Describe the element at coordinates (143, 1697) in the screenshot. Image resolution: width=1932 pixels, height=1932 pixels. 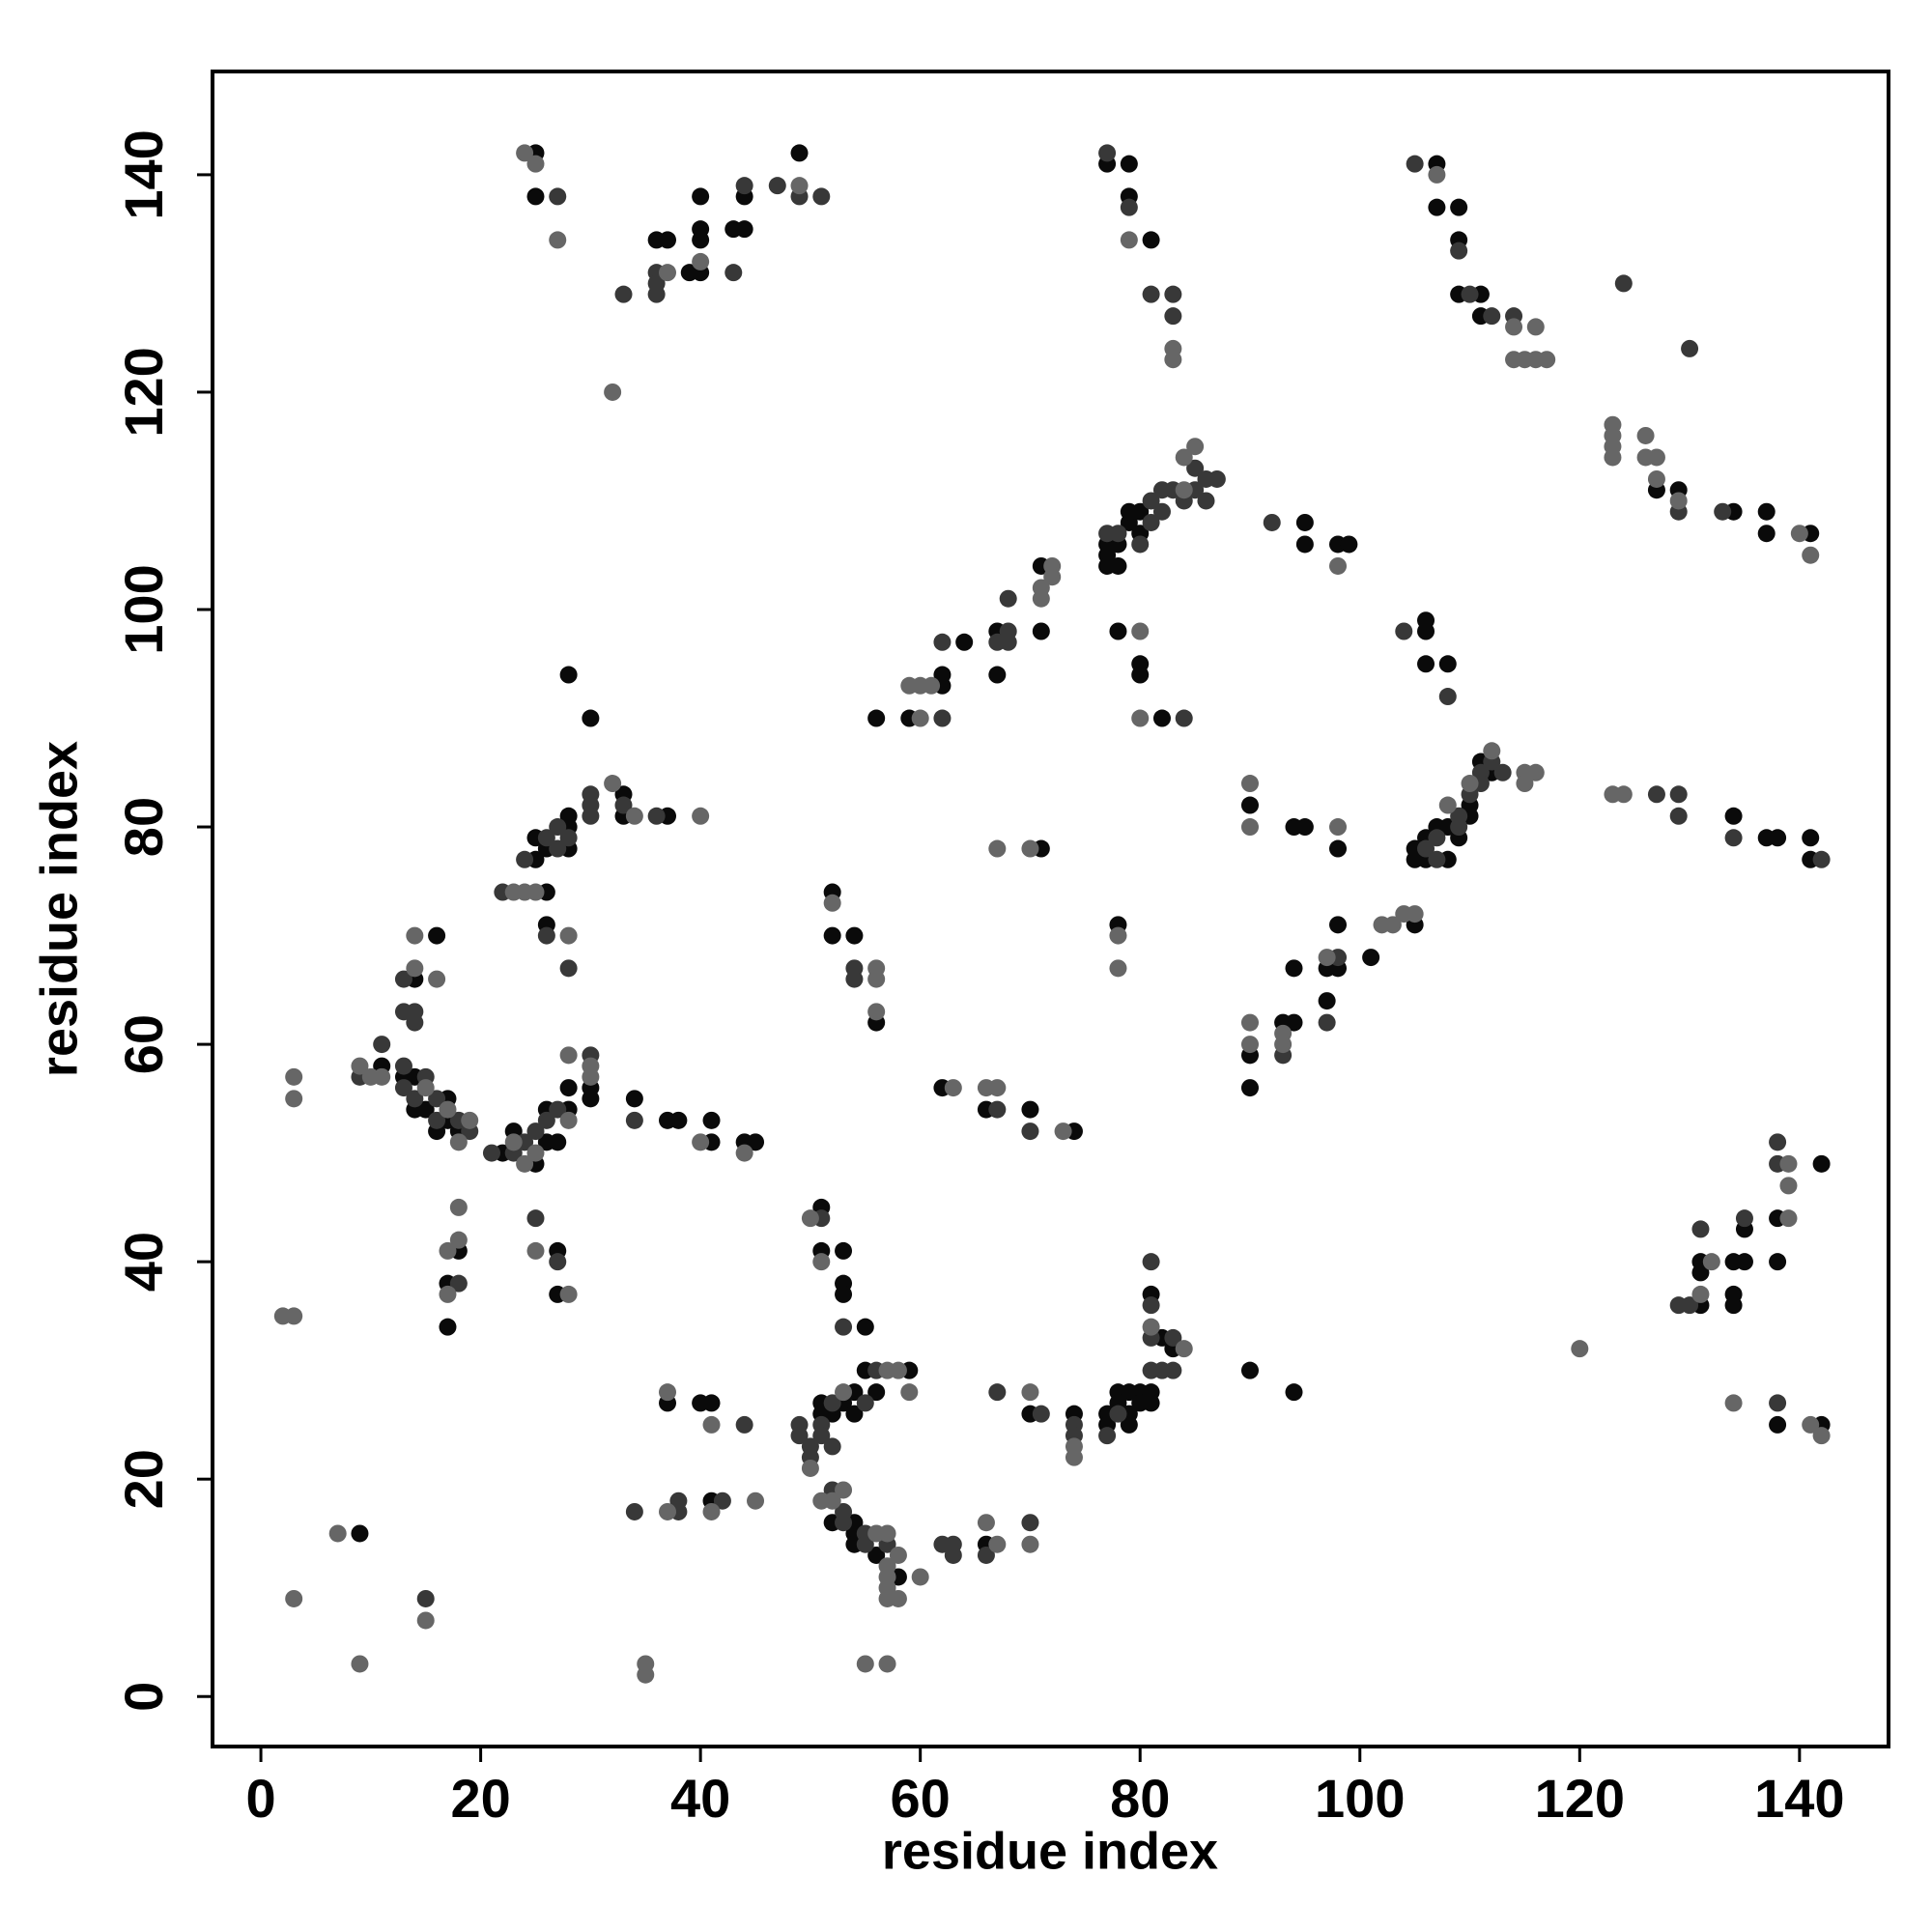
I see `y-tick-label: 0` at that location.